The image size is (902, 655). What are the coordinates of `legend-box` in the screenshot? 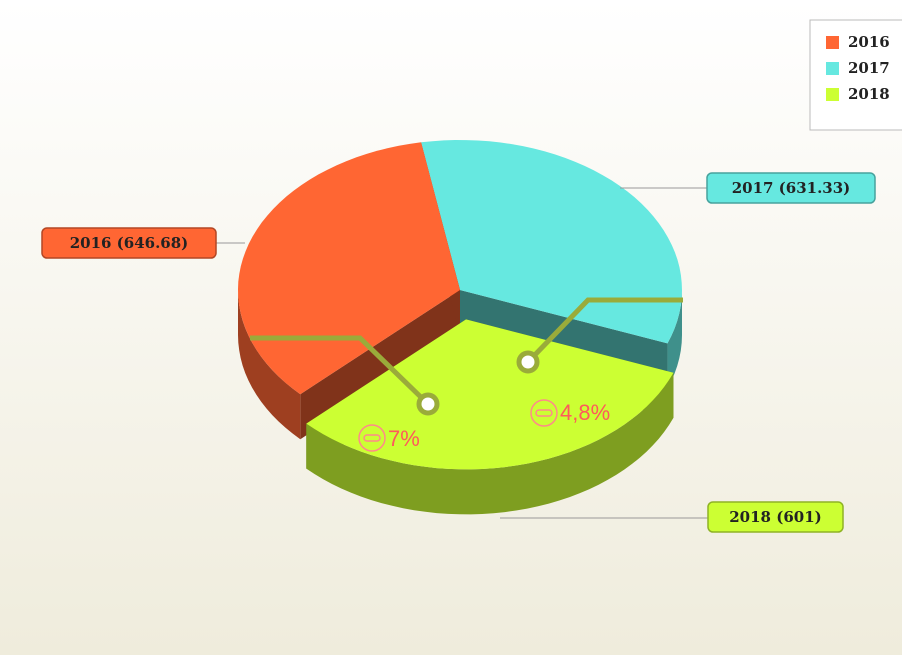 It's located at (855, 75).